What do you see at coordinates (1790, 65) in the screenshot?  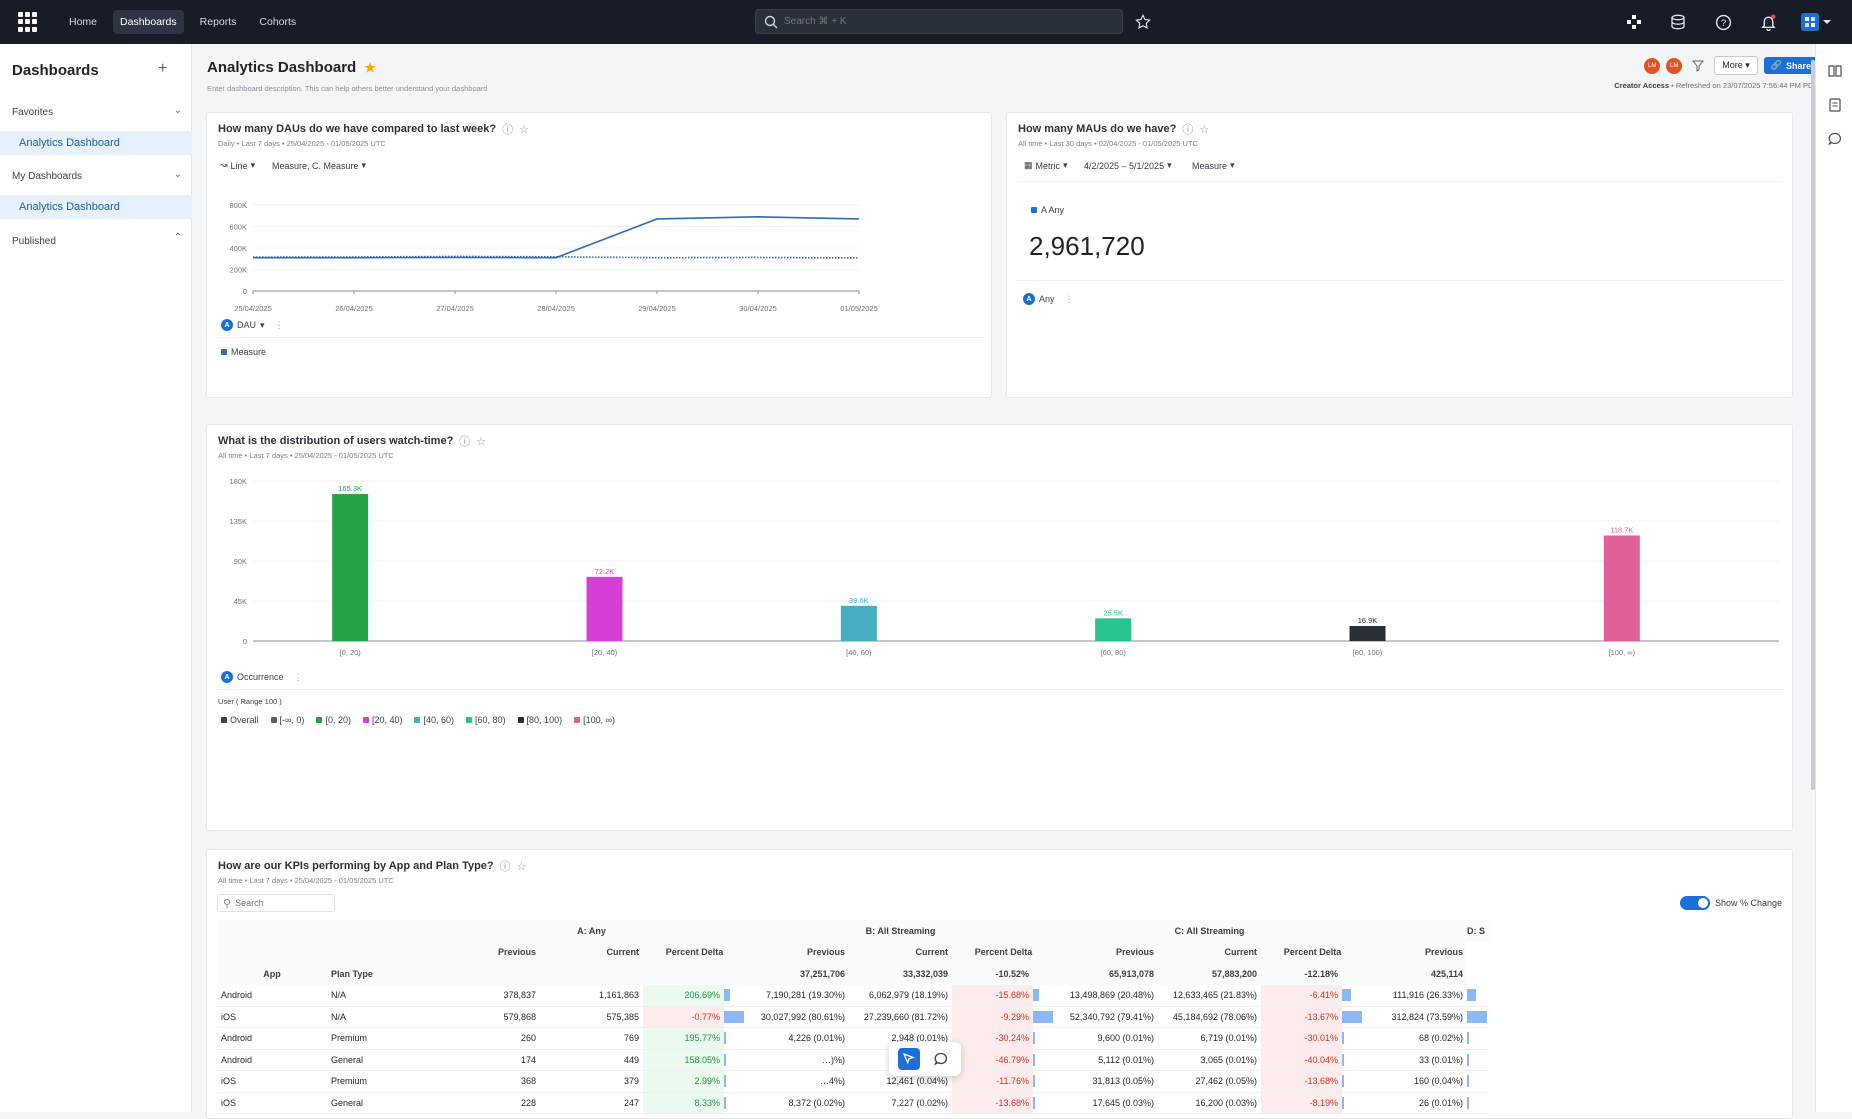 I see `share-button: 🔗 Share` at bounding box center [1790, 65].